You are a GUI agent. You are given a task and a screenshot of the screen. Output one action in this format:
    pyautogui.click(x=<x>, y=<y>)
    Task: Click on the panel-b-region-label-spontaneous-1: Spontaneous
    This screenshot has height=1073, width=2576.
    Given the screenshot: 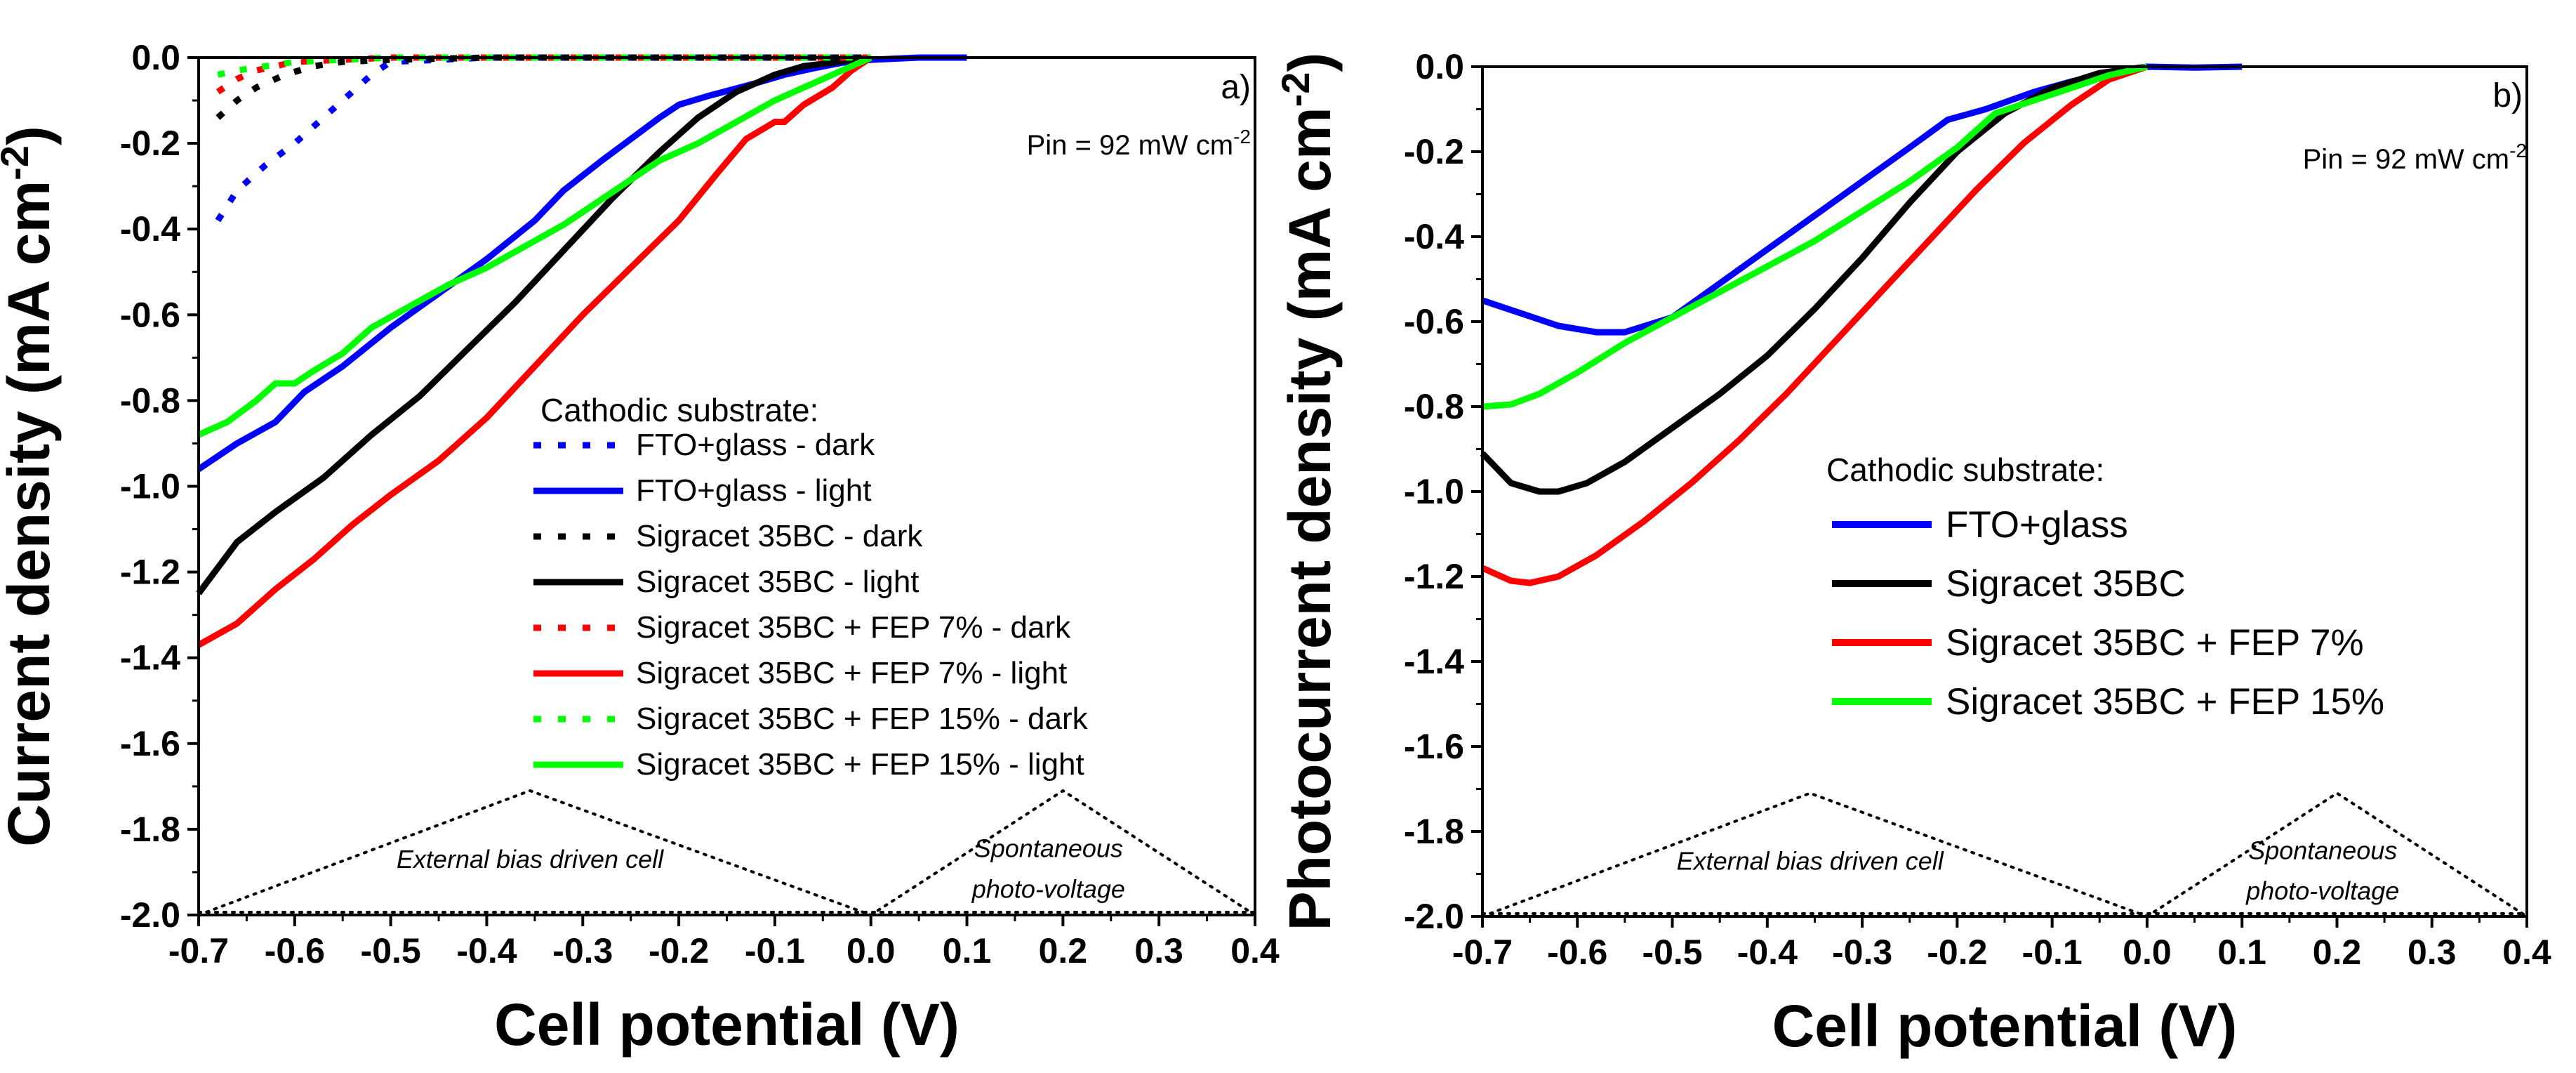 What is the action you would take?
    pyautogui.click(x=2323, y=850)
    